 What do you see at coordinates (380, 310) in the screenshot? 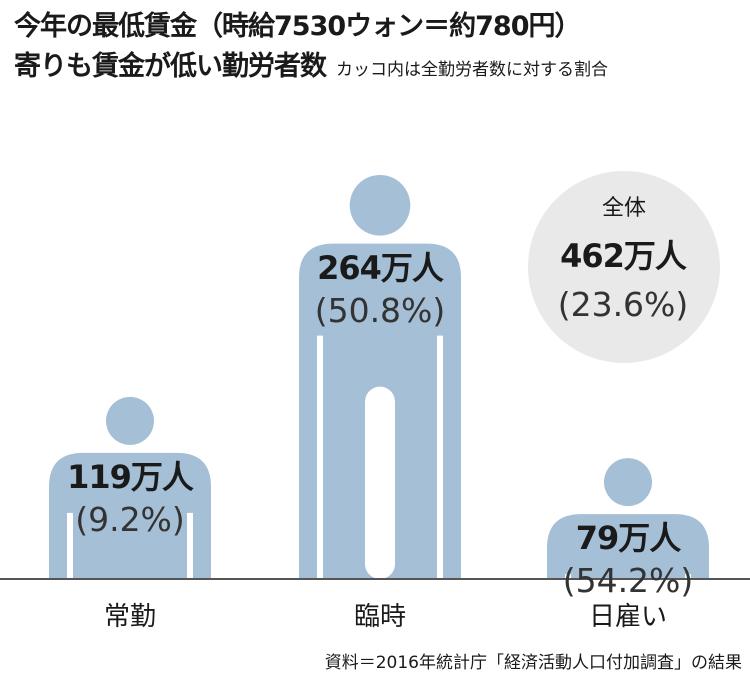
I see `percent-label-1: (50.8%)` at bounding box center [380, 310].